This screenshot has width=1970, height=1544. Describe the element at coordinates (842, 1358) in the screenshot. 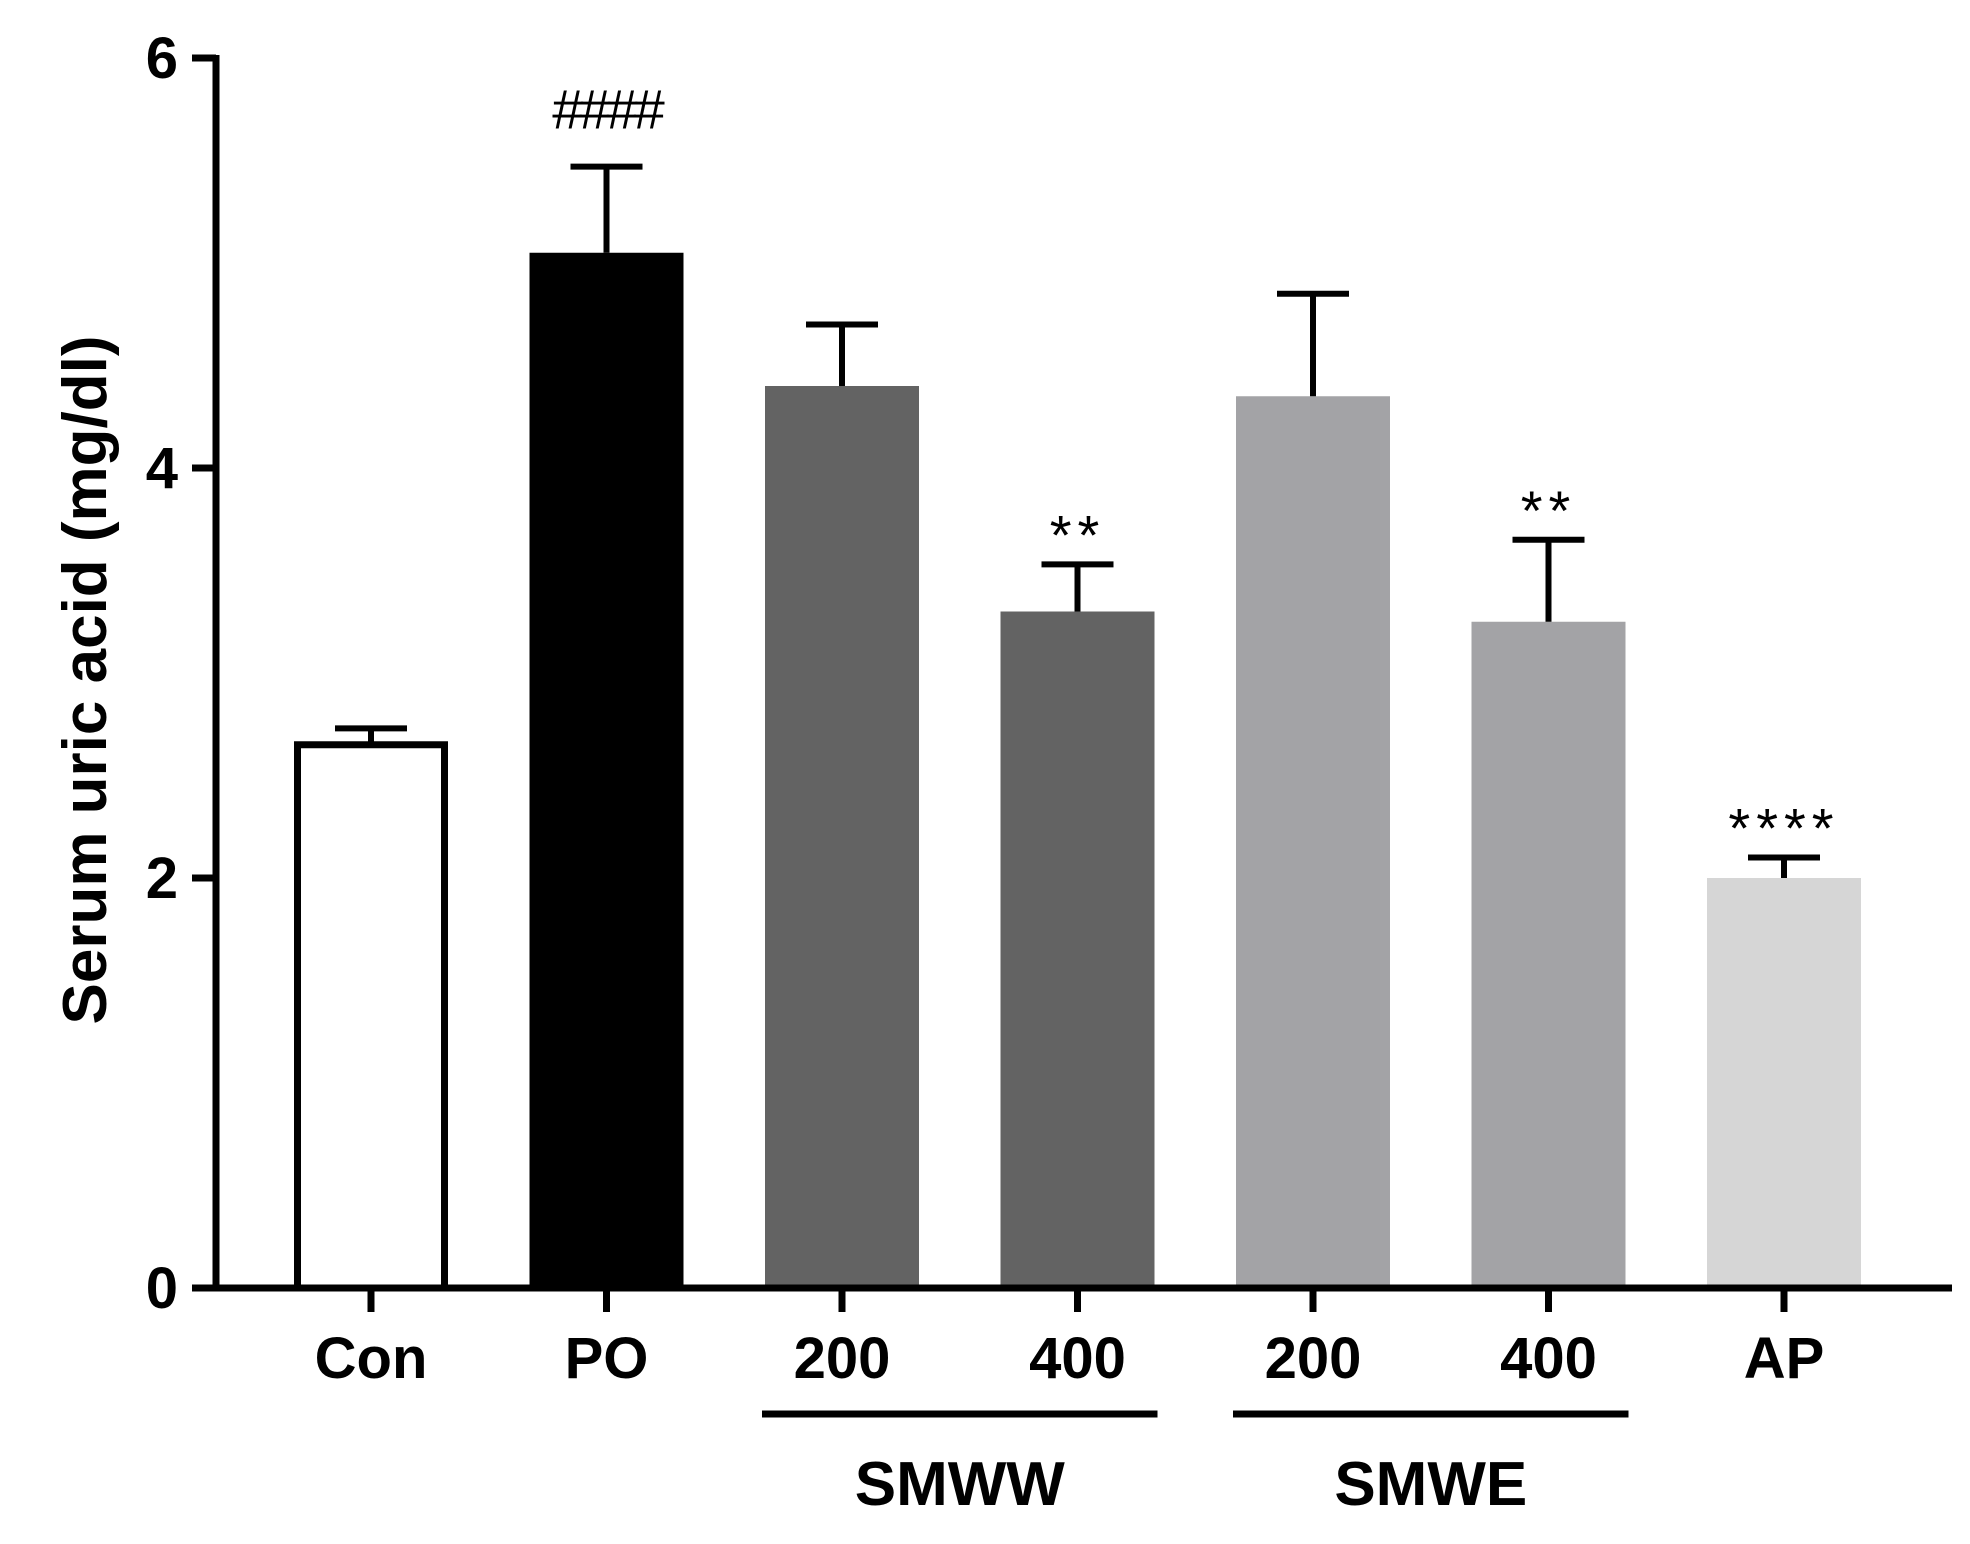

I see `x-tick-label-2: 200` at that location.